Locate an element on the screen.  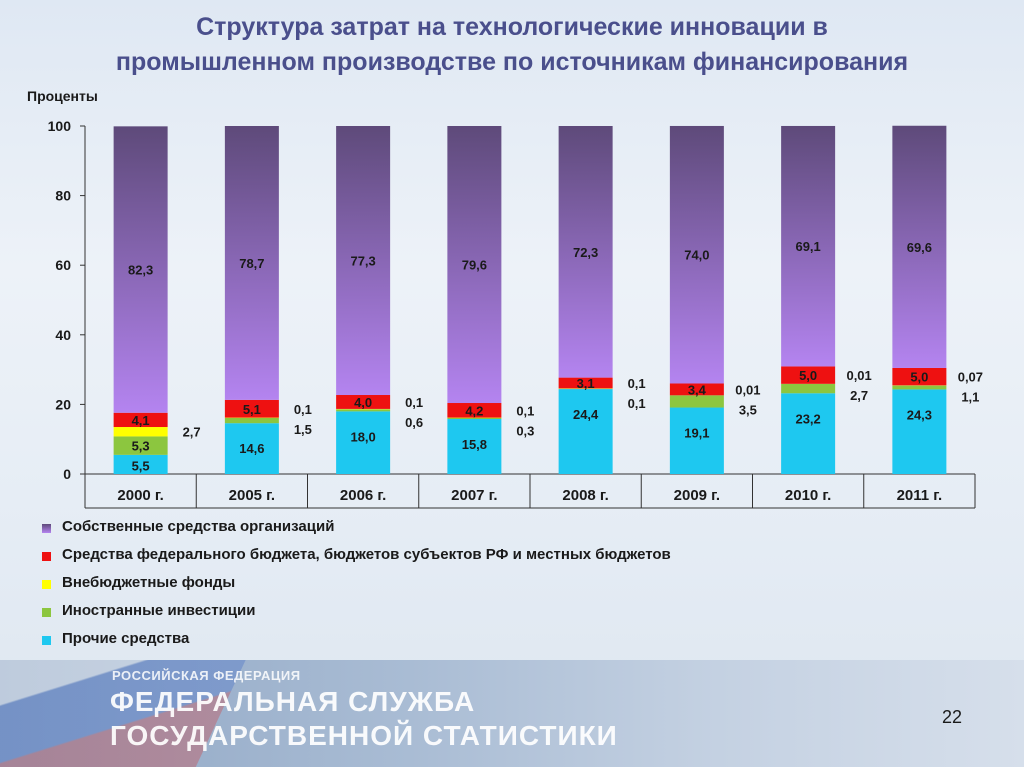
y-tick-label: 40 is located at coordinates (63, 335).